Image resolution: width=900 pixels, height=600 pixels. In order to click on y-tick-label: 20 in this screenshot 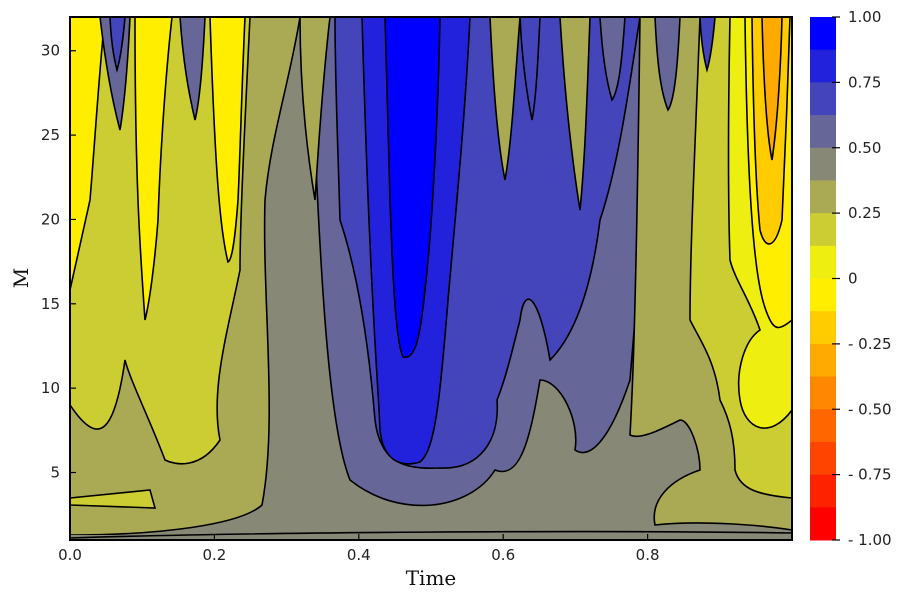, I will do `click(50, 219)`.